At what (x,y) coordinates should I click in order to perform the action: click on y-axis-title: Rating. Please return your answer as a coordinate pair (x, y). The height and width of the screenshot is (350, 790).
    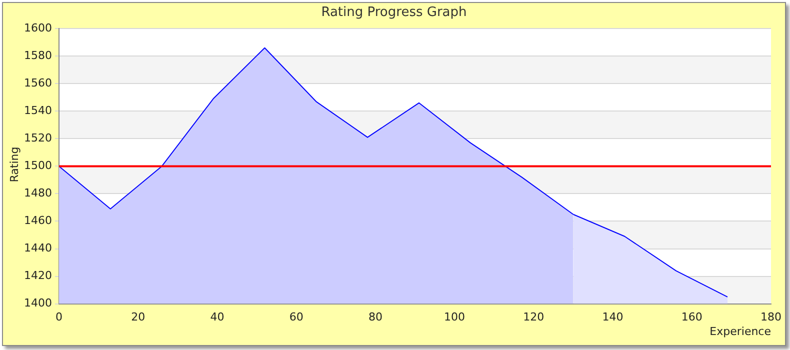
    Looking at the image, I should click on (15, 164).